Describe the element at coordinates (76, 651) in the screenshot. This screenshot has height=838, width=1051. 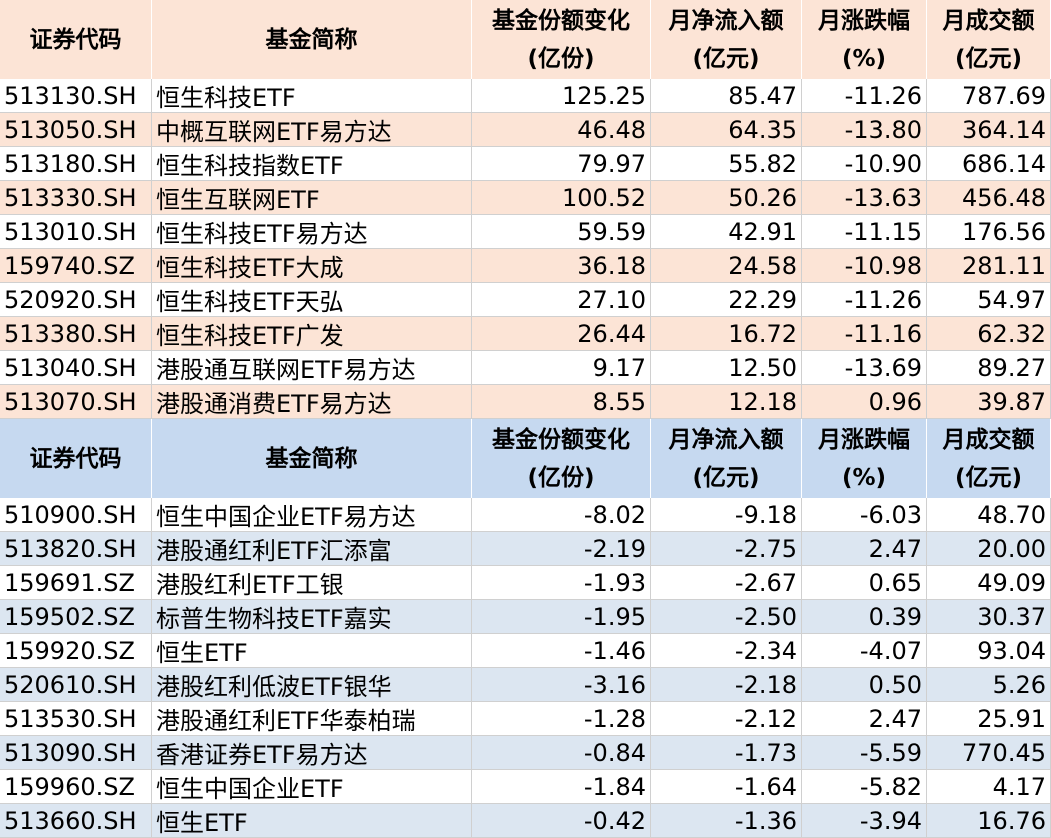
I see `code-cell: 159920.SZ` at that location.